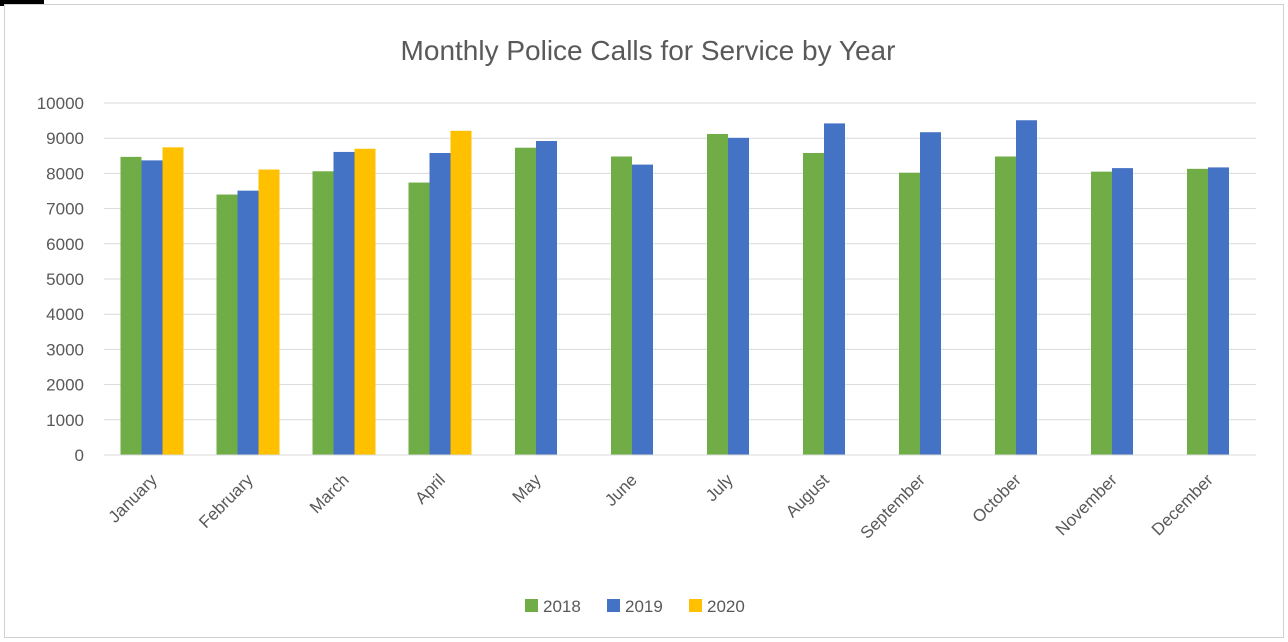 The image size is (1288, 642). What do you see at coordinates (227, 324) in the screenshot?
I see `bar-2018-february` at bounding box center [227, 324].